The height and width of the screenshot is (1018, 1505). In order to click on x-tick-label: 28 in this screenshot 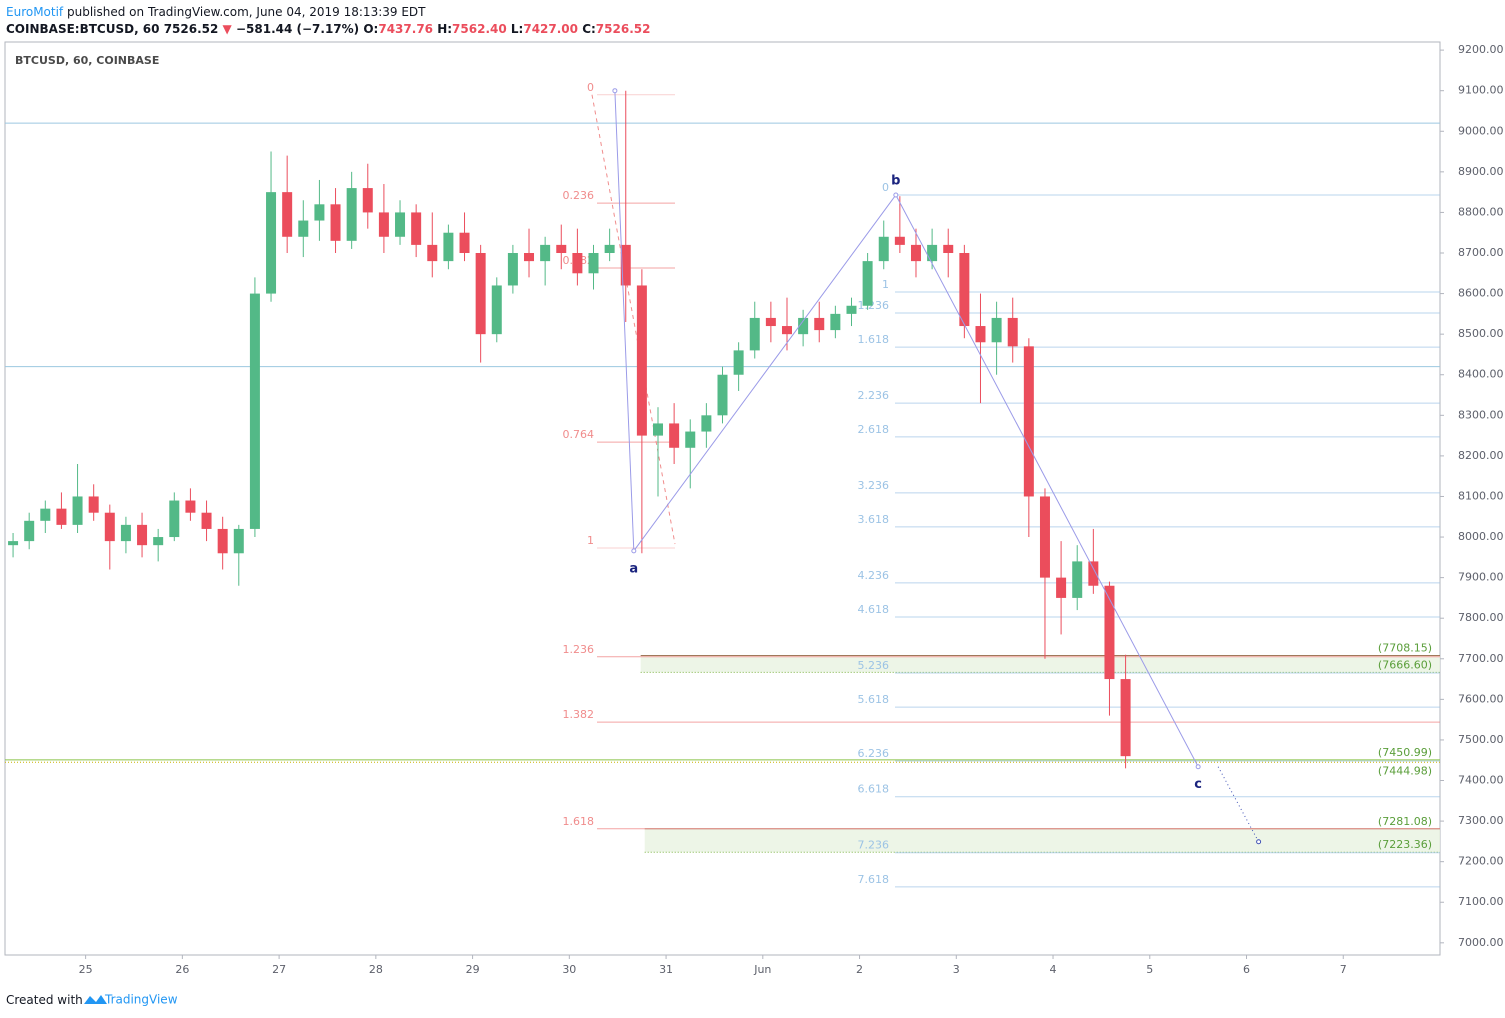, I will do `click(376, 969)`.